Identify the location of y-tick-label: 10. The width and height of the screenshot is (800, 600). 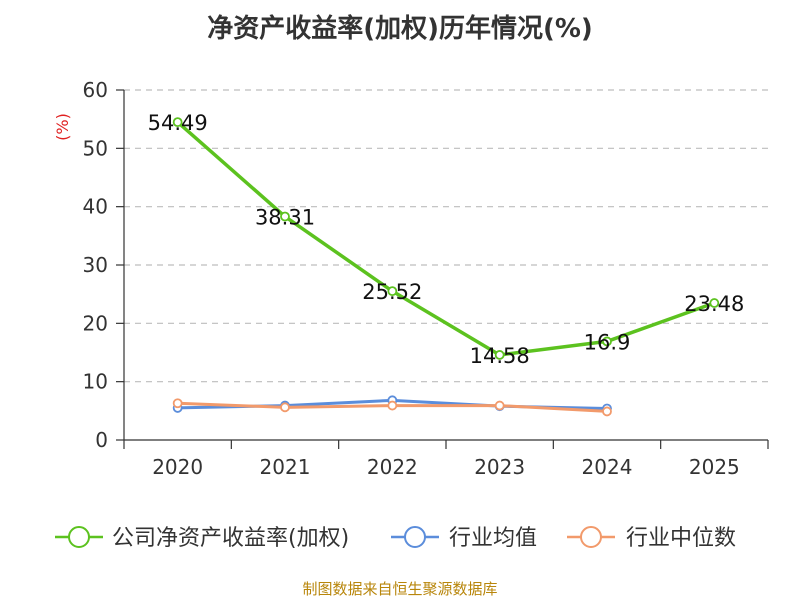
(95, 382).